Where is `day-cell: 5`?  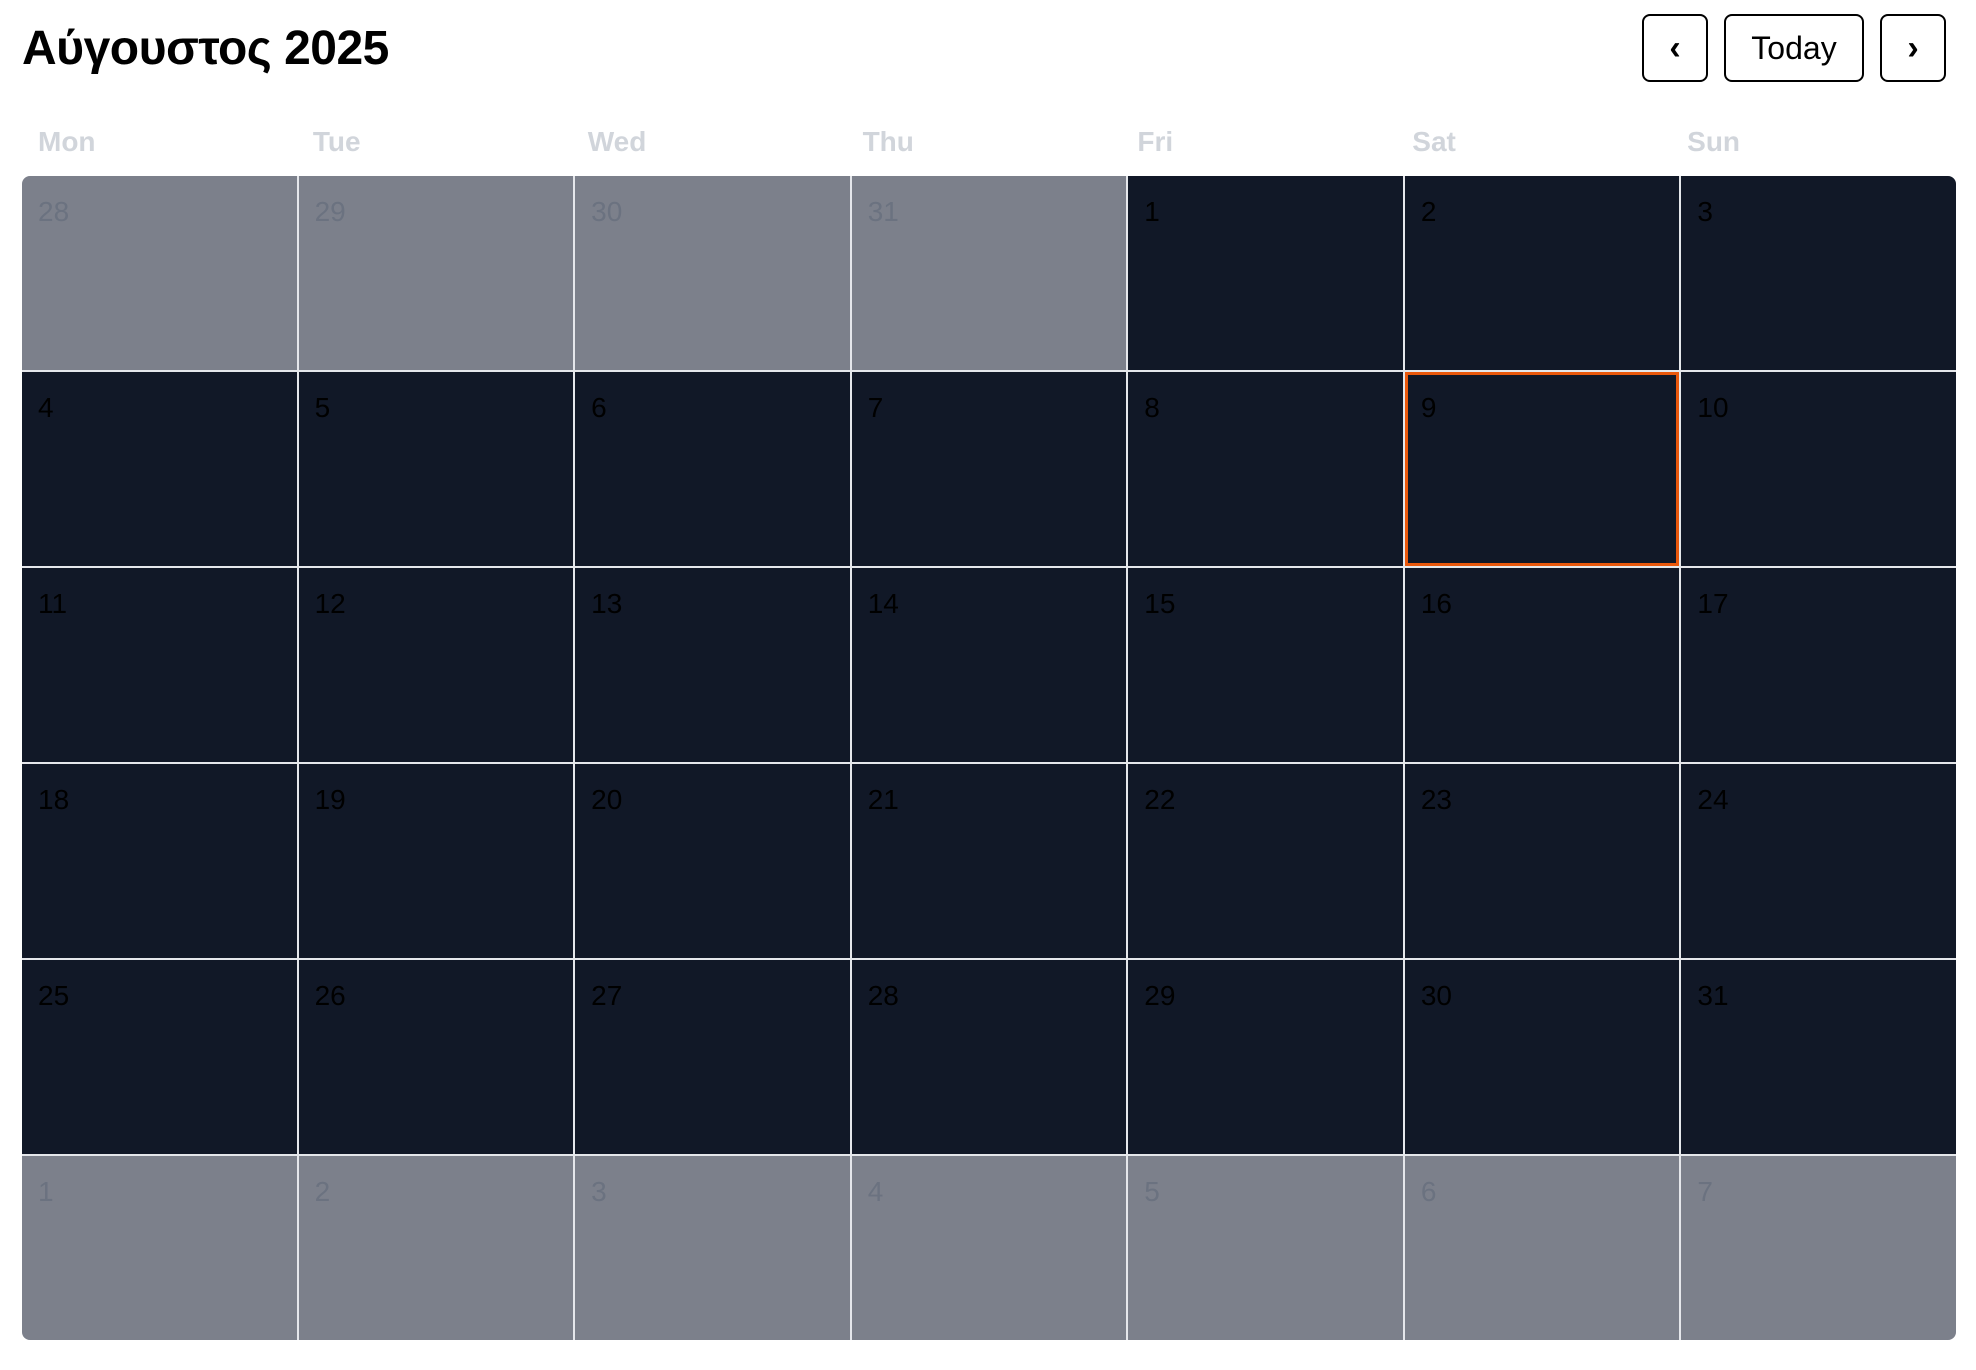
day-cell: 5 is located at coordinates (436, 469).